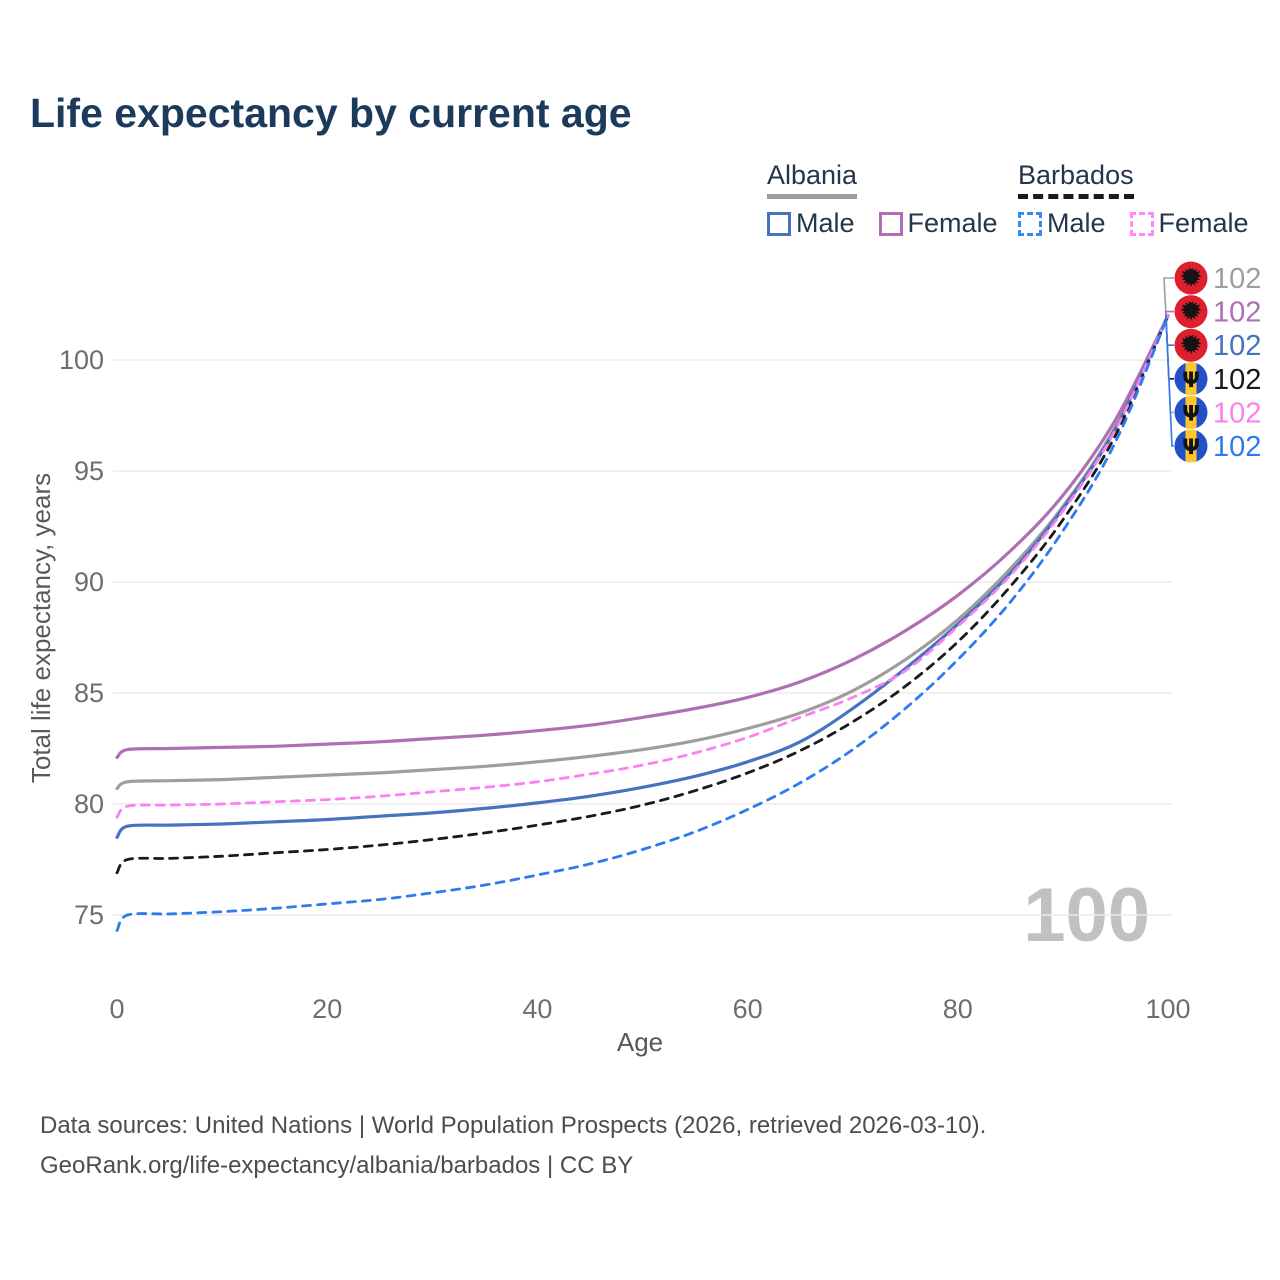  I want to click on legend-label-albania-female: Female, so click(952, 223).